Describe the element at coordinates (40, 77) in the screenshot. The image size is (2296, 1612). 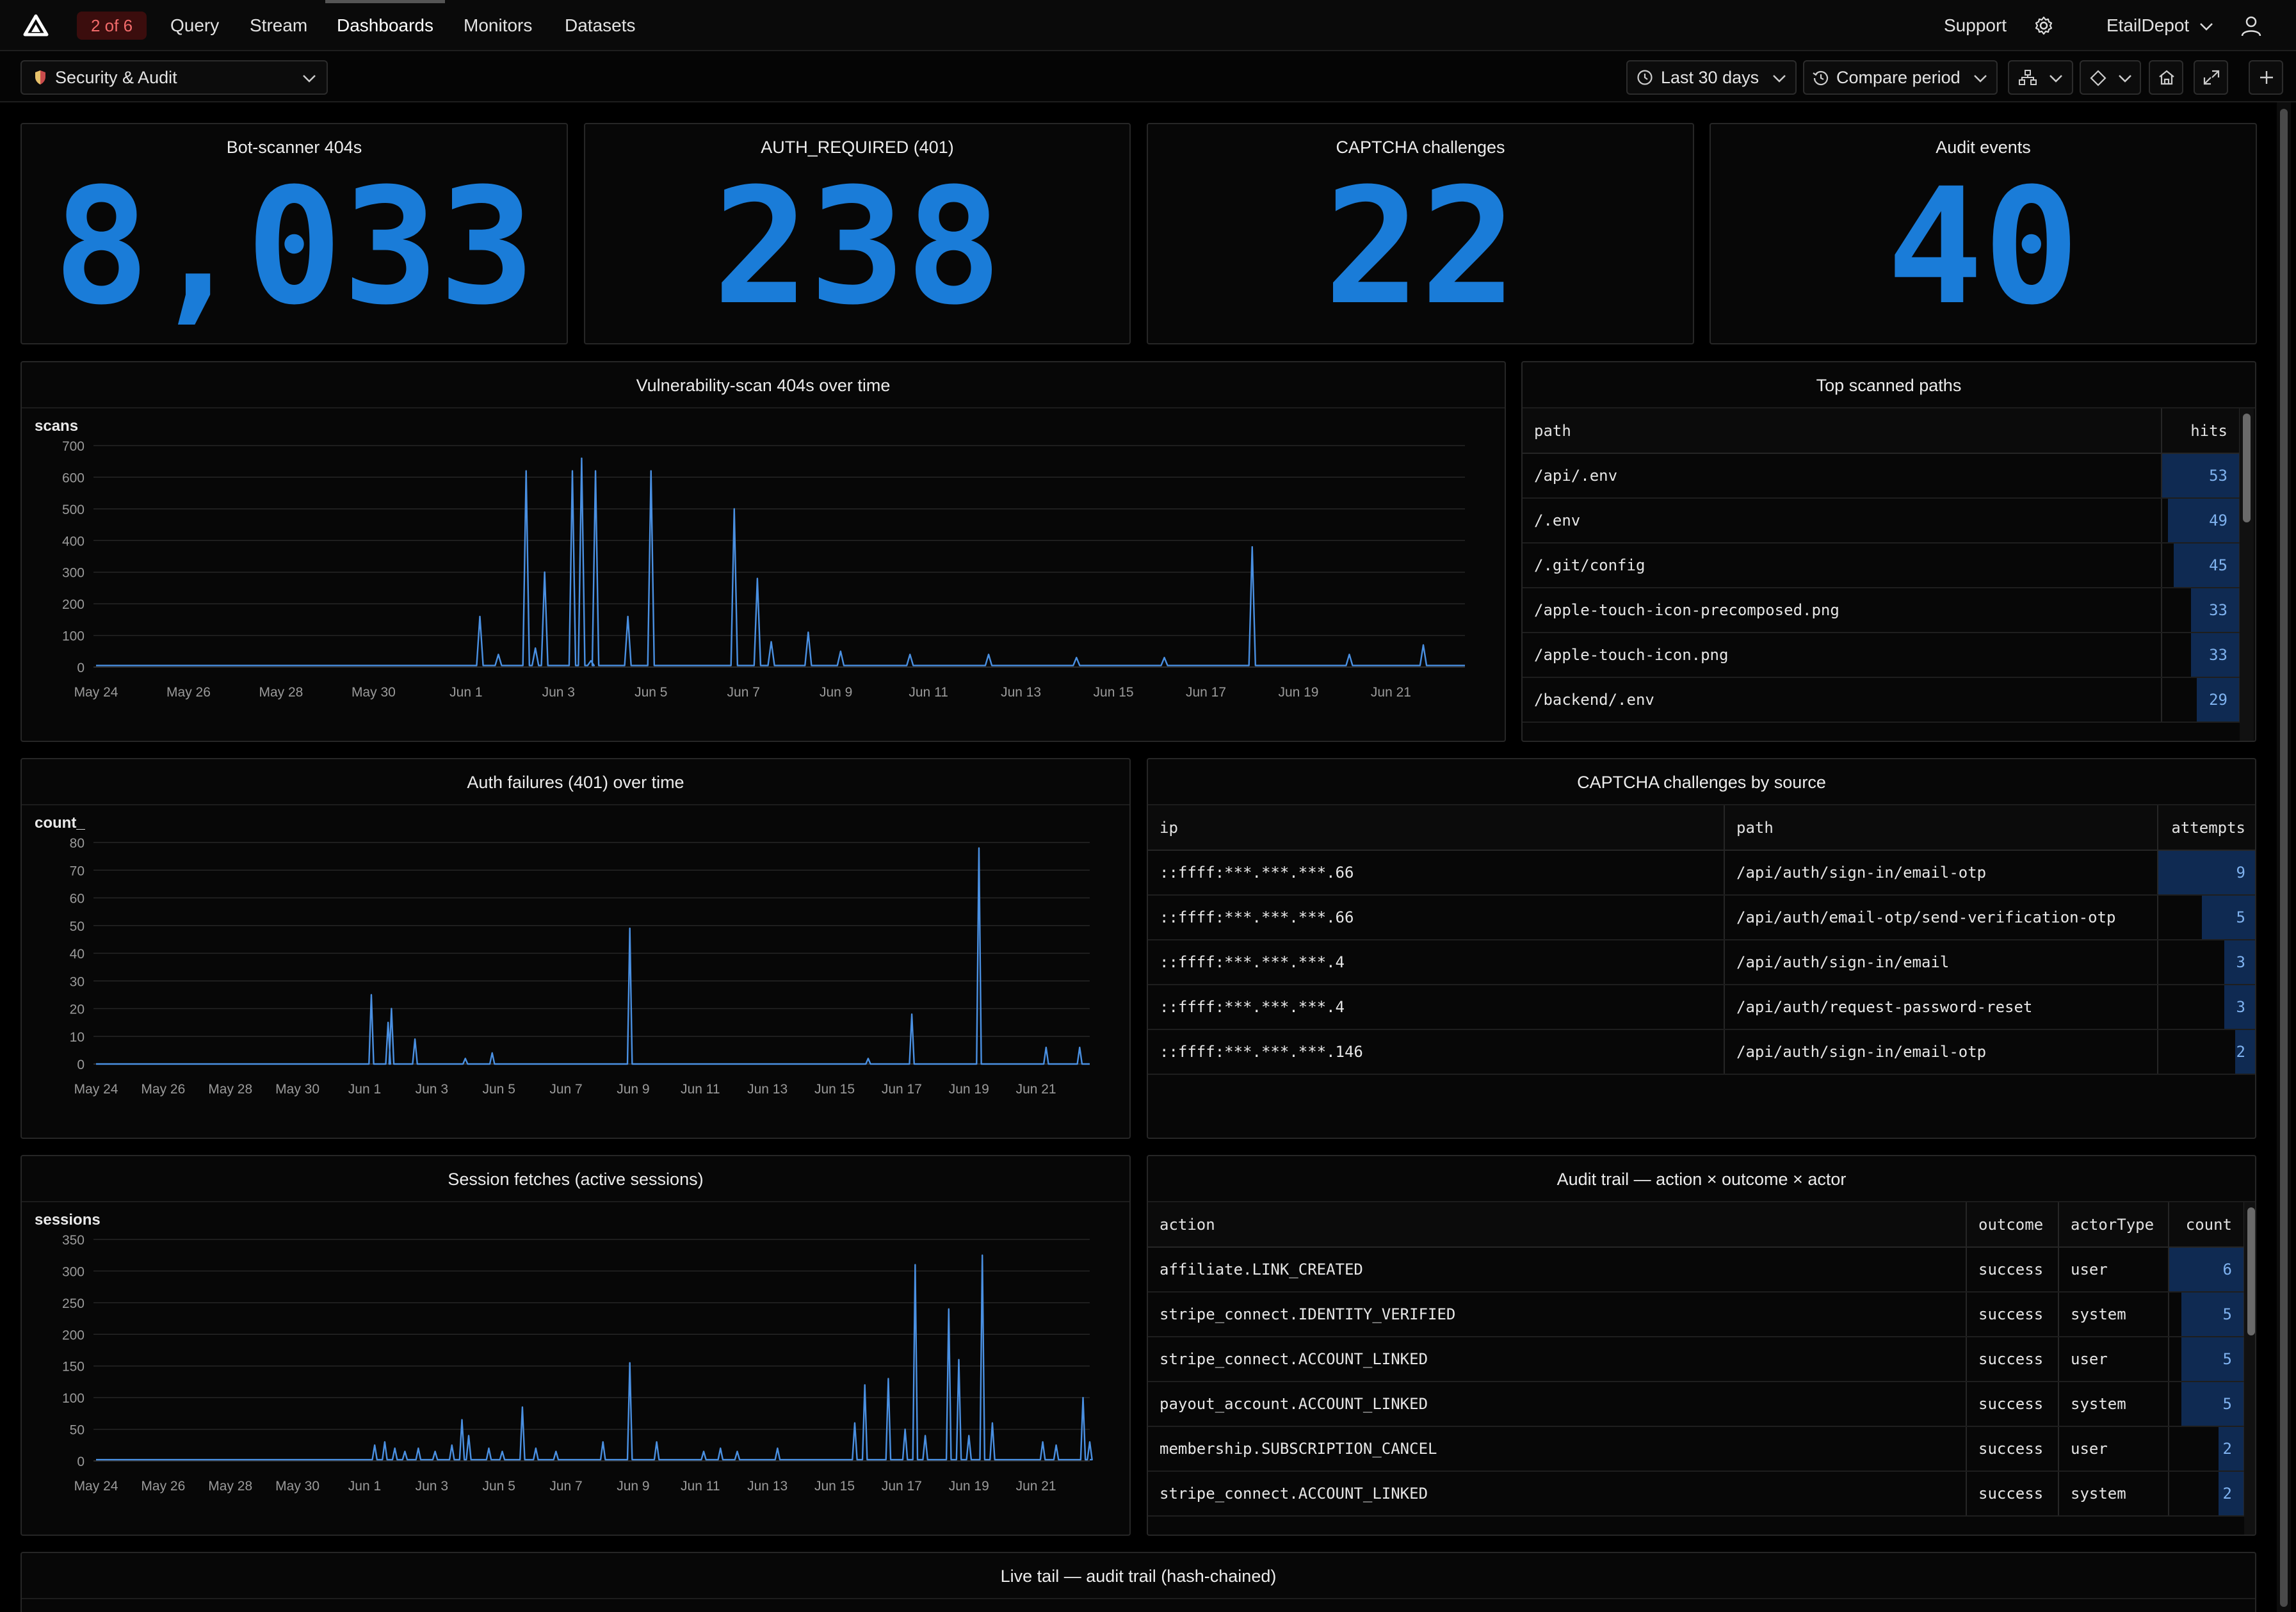
I see `shield-icon` at that location.